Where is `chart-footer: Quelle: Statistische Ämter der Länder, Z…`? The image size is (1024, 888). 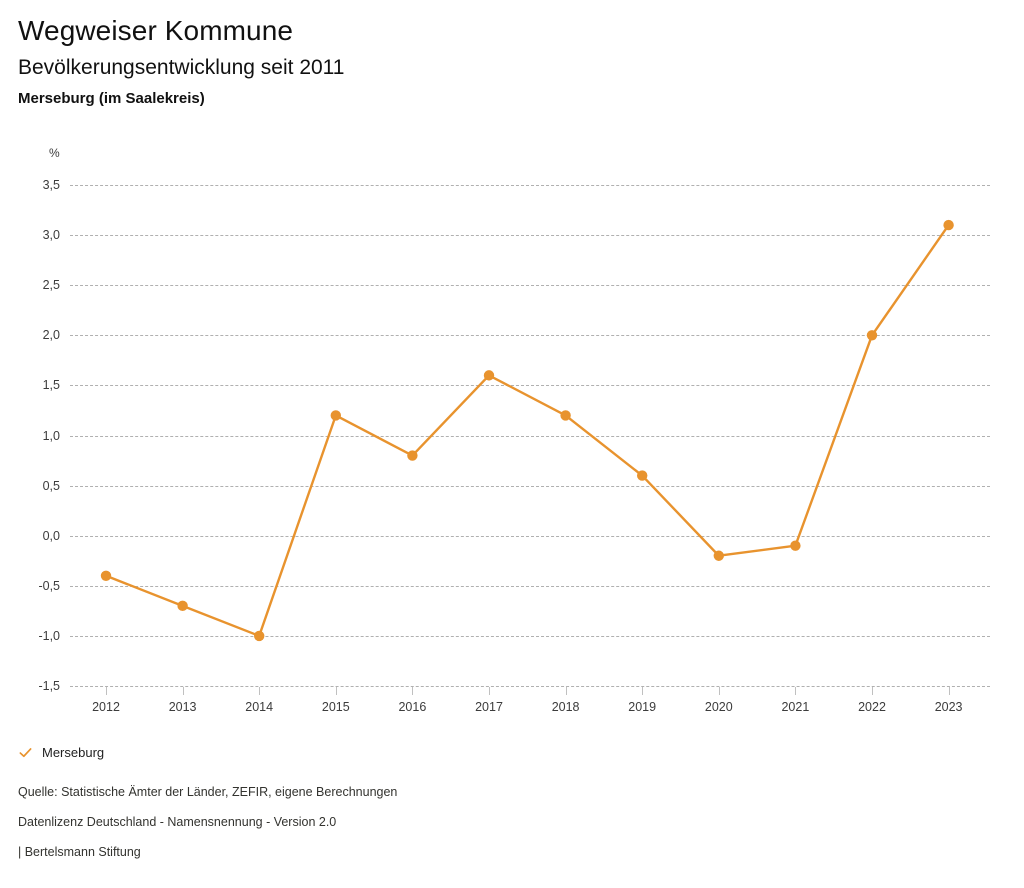 chart-footer: Quelle: Statistische Ämter der Länder, Z… is located at coordinates (508, 829).